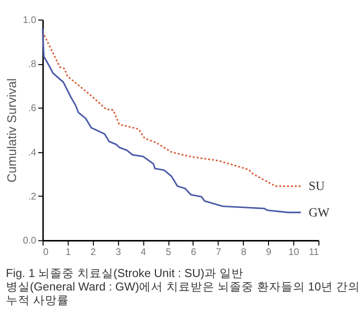  Describe the element at coordinates (316, 186) in the screenshot. I see `series-label: SU` at that location.